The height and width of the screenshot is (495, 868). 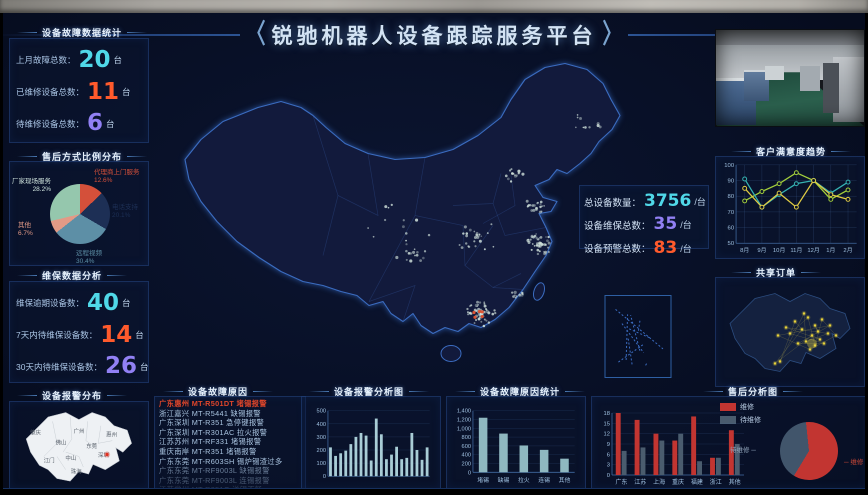 I want to click on aftersales-legend: 维修 待维修, so click(x=740, y=415).